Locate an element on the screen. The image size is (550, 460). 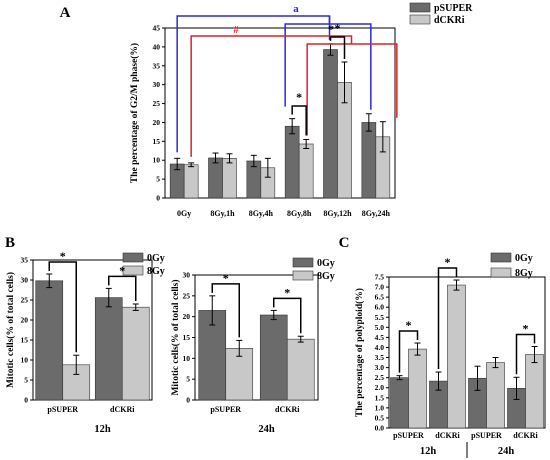
y-tick-label: 0.0 is located at coordinates (380, 428).